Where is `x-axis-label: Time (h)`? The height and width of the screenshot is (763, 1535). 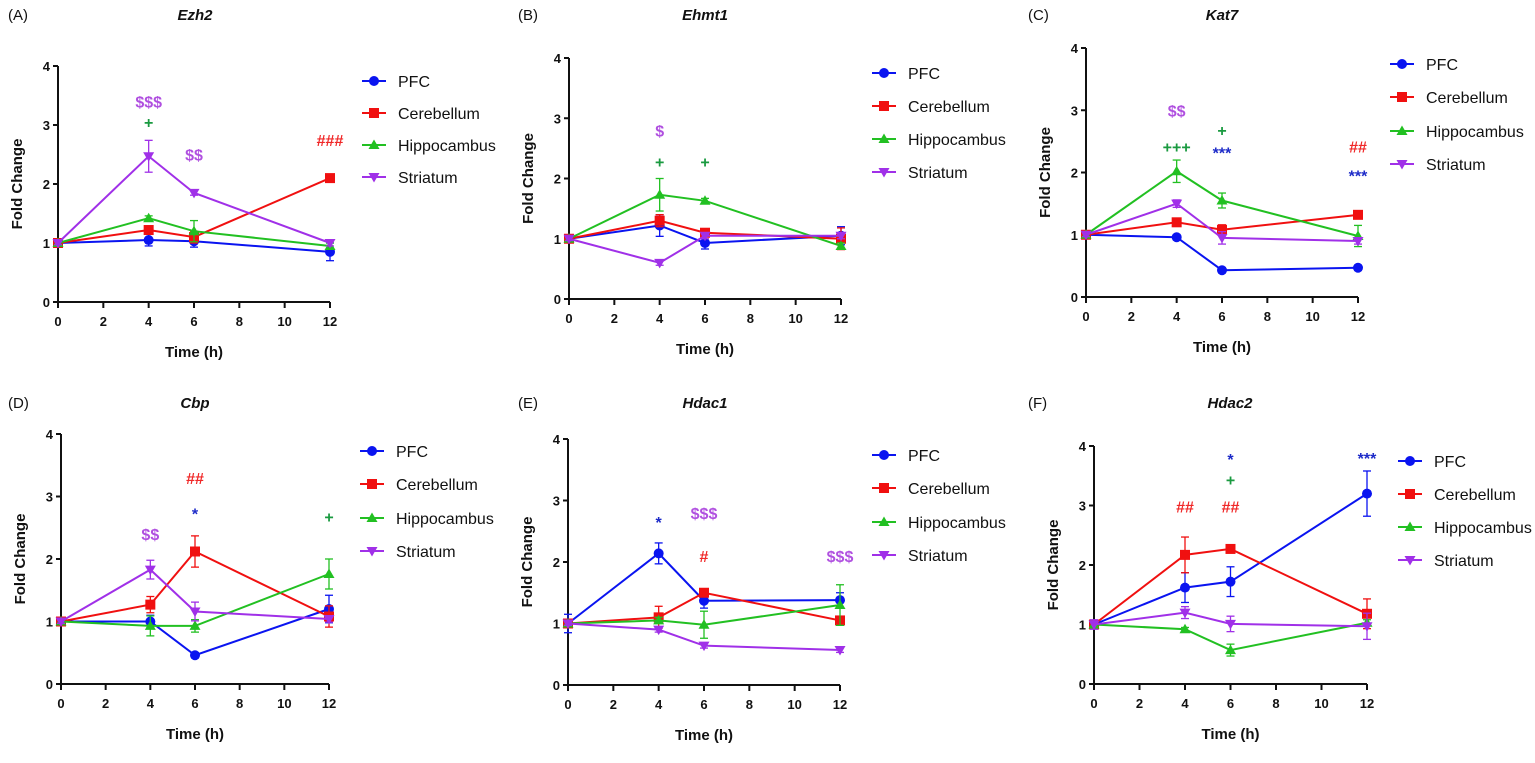
x-axis-label: Time (h) is located at coordinates (194, 352).